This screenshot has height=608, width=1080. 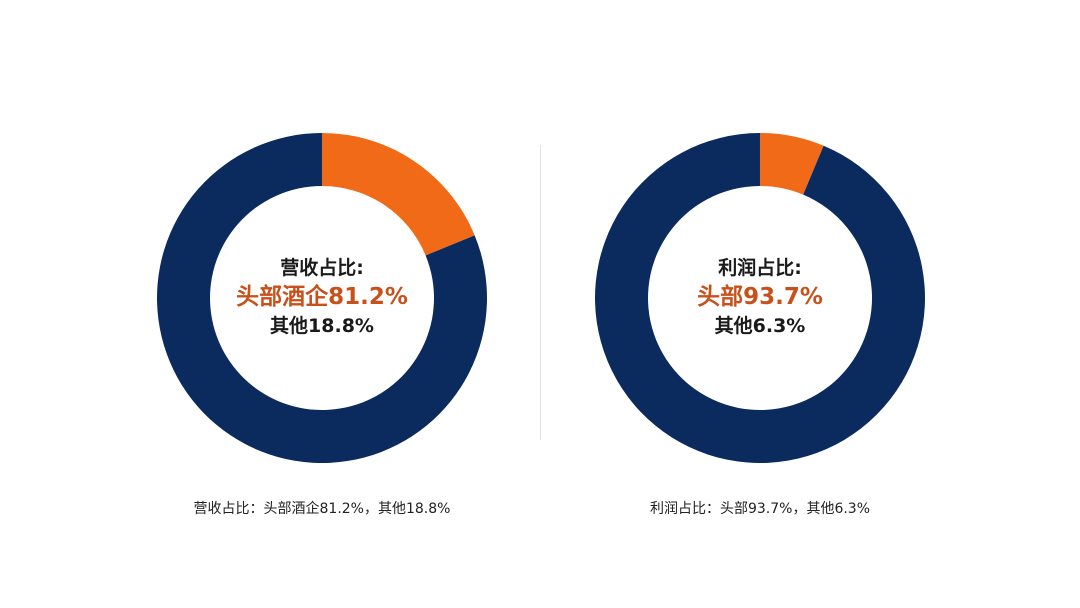 I want to click on center-label-revenue: 营收占比: 头部酒企81.2% 其他18.8%, so click(x=322, y=297).